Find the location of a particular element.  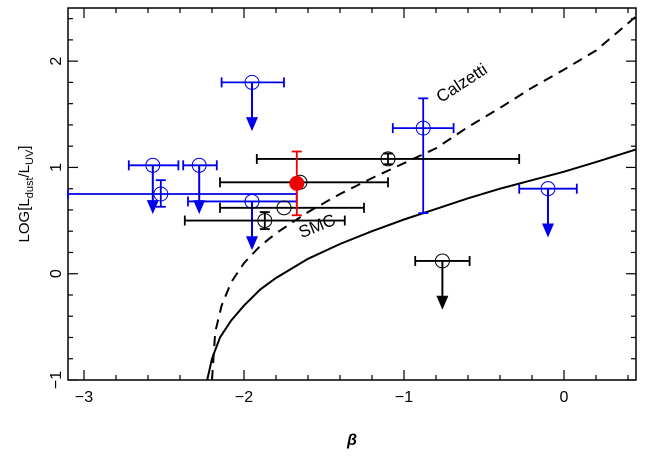

x-tick-label: −2 is located at coordinates (244, 397).